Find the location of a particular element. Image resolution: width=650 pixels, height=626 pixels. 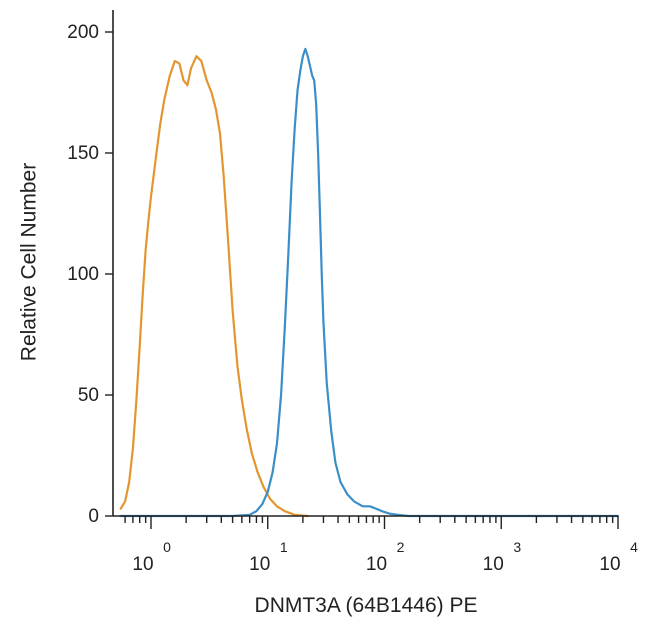

x-tick-label-10000: 10 is located at coordinates (609, 564).